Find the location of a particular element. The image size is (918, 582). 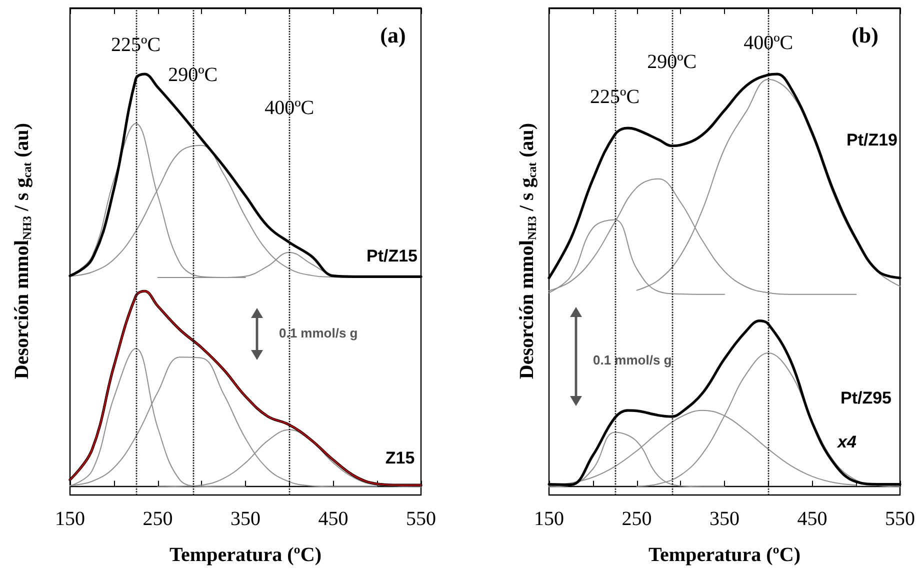

series-label: Pt/Z19 is located at coordinates (872, 140).